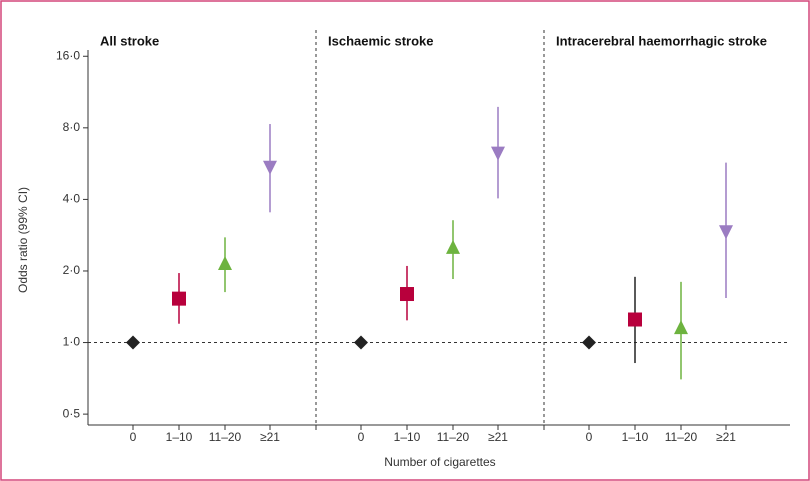 The image size is (810, 481). I want to click on panel-title: Intracerebral haemorrhagic stroke, so click(661, 40).